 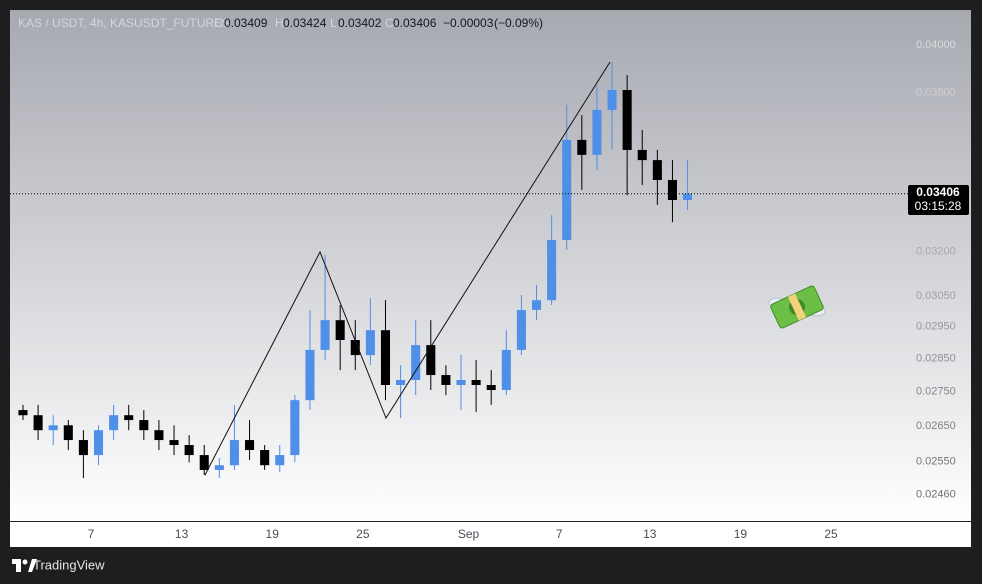 I want to click on time-axis, so click(x=490, y=534).